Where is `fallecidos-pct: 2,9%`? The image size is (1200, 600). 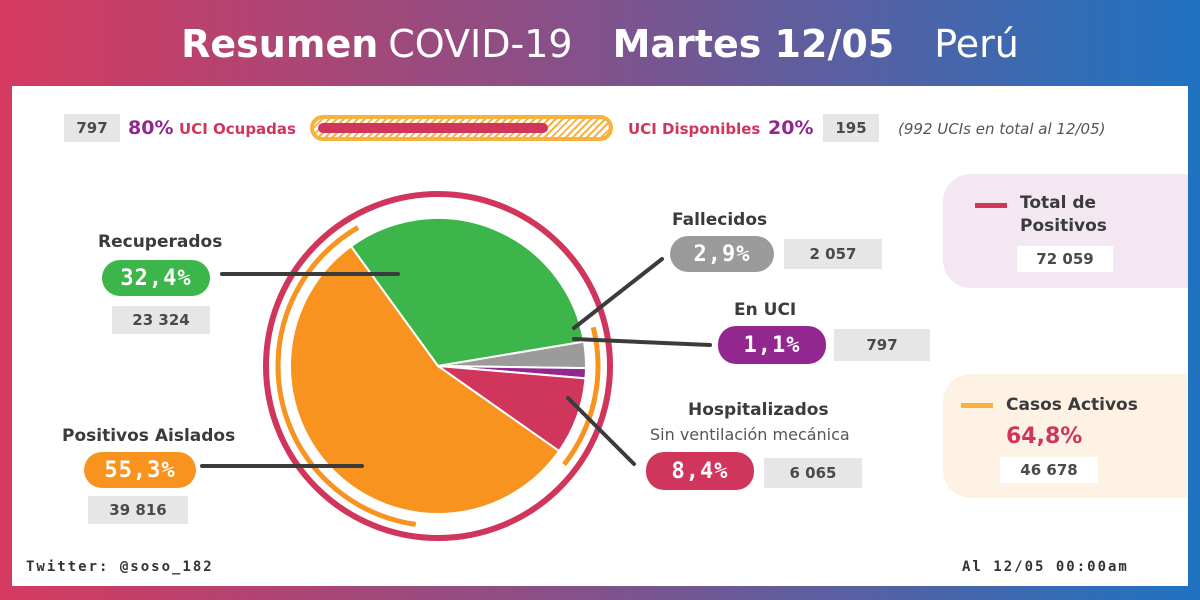
fallecidos-pct: 2,9% is located at coordinates (722, 254).